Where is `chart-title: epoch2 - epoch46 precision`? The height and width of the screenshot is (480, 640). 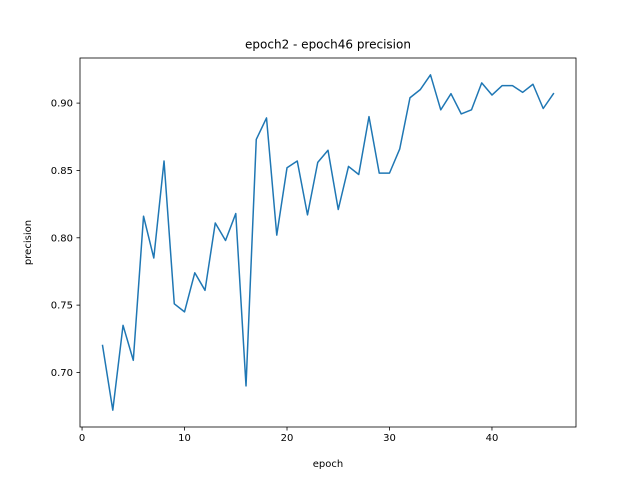 chart-title: epoch2 - epoch46 precision is located at coordinates (328, 45).